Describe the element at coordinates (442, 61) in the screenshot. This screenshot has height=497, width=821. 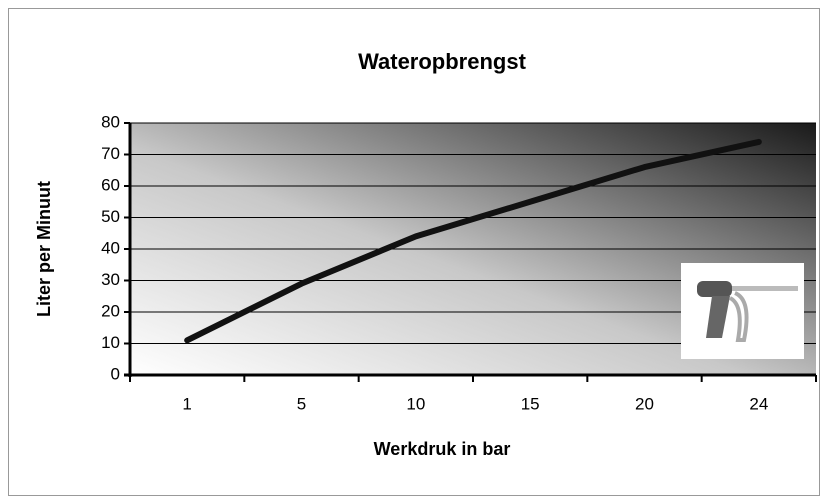
I see `chart-title: Wateropbrengst` at that location.